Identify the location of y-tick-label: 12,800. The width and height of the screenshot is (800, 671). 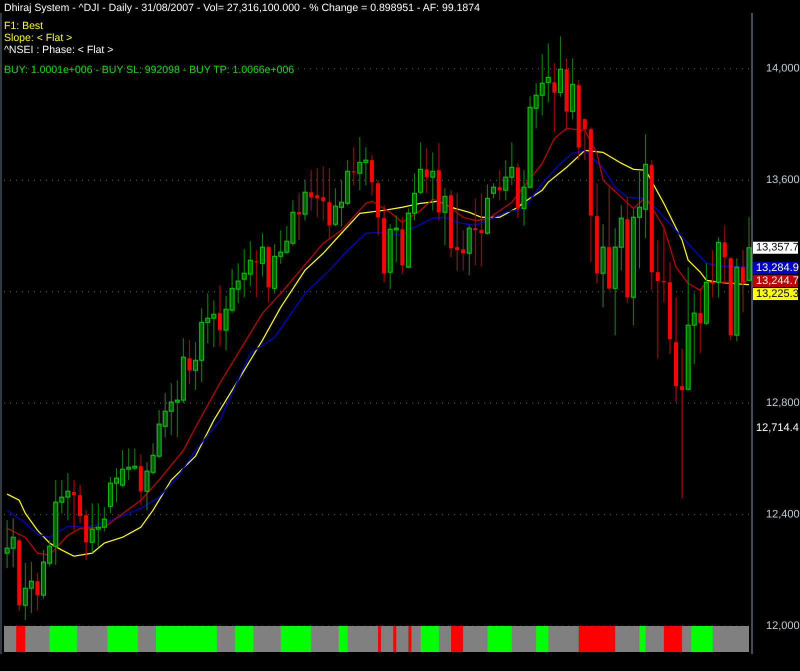
(783, 403).